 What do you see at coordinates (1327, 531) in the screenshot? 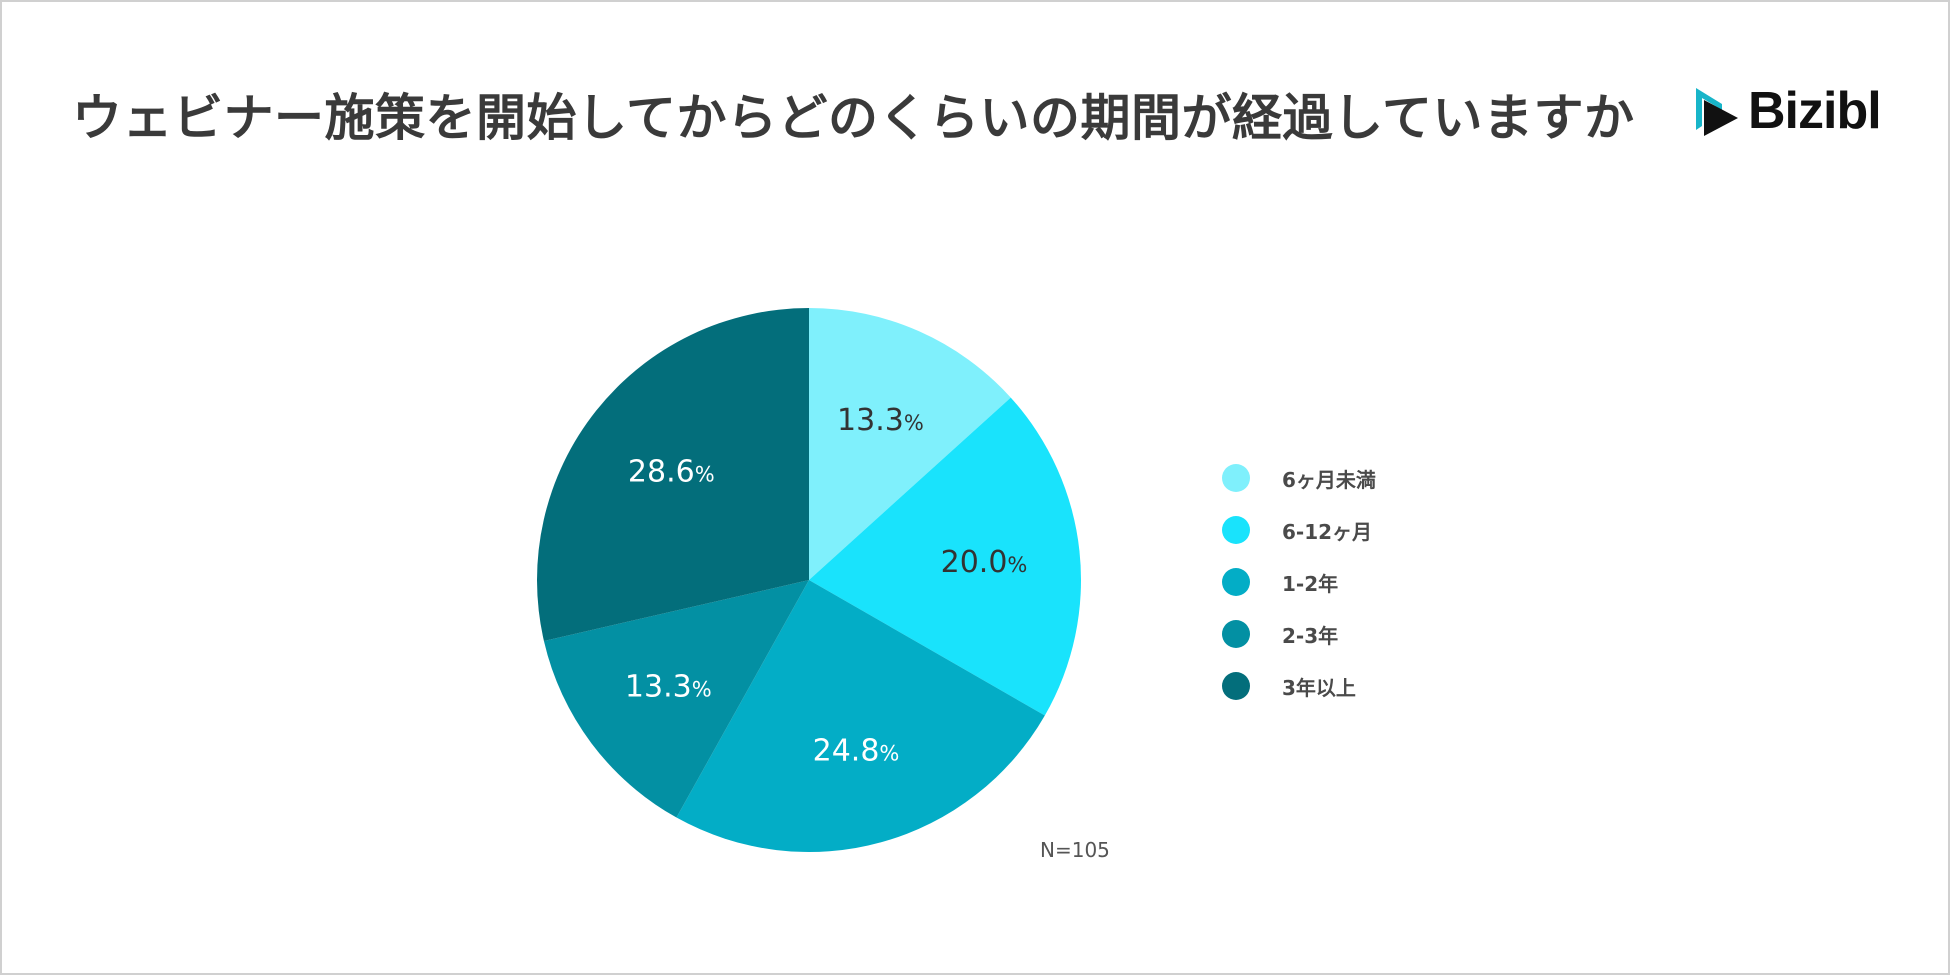
I see `legend-label: 6-12ヶ月` at bounding box center [1327, 531].